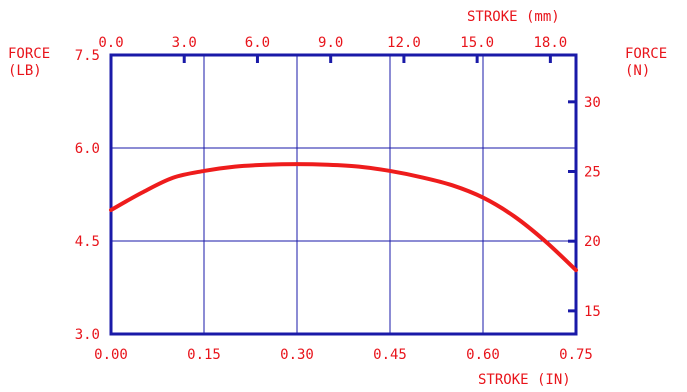 The image size is (687, 392). I want to click on bottom-tick-label: 0.75, so click(576, 355).